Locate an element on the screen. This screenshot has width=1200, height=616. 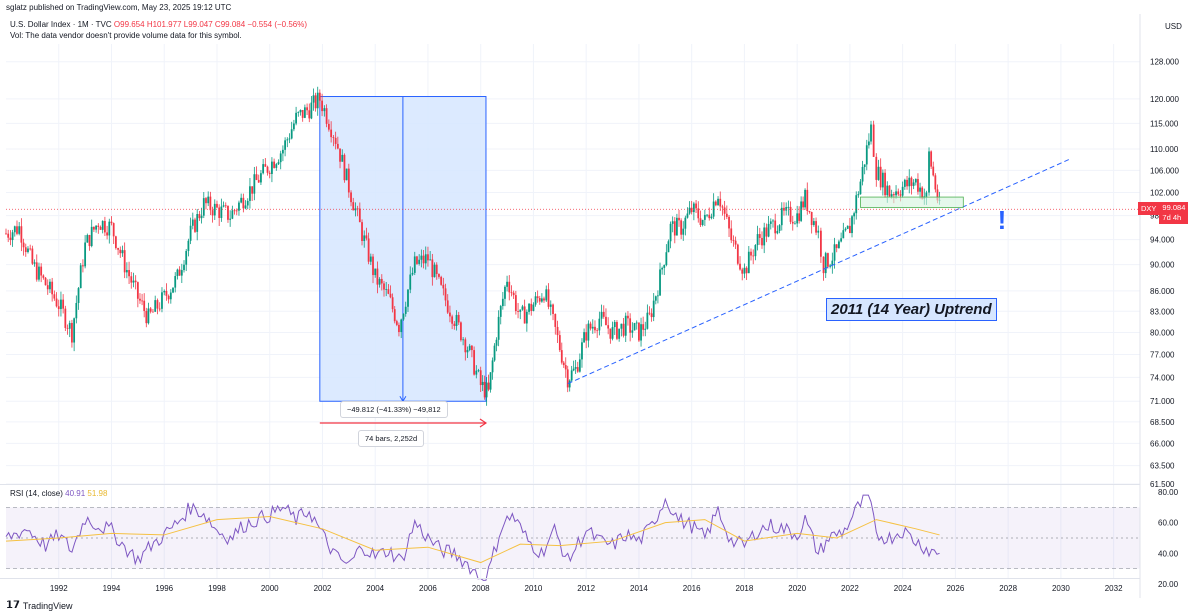
y-tick-label: 110.000 is located at coordinates (1164, 149).